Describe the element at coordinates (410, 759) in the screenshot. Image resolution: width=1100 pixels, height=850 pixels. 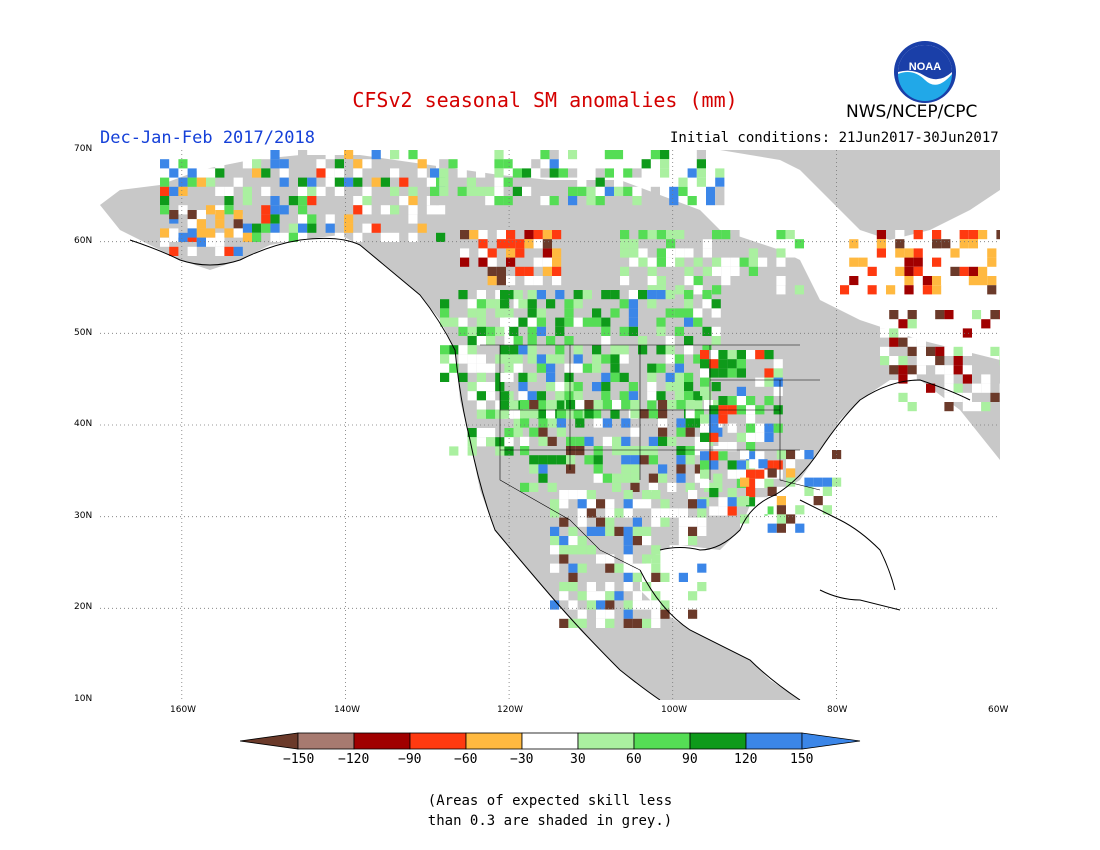
I see `colorbar-label-m90: −90` at that location.